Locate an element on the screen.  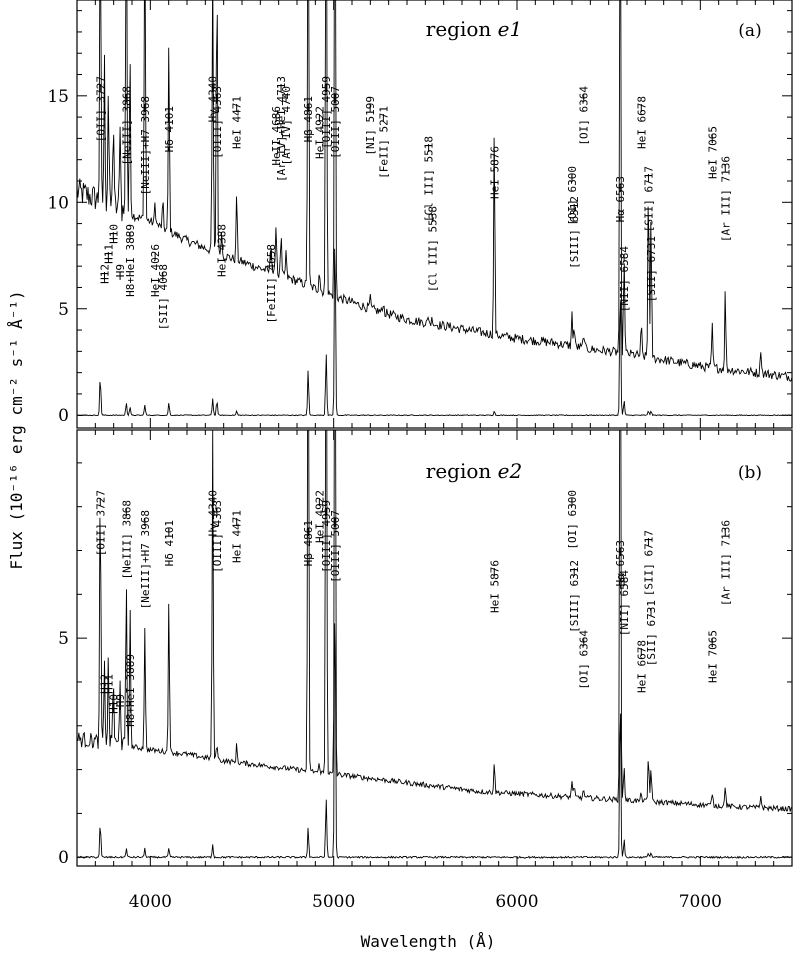
panel-title: region e2 is located at coordinates (474, 471).